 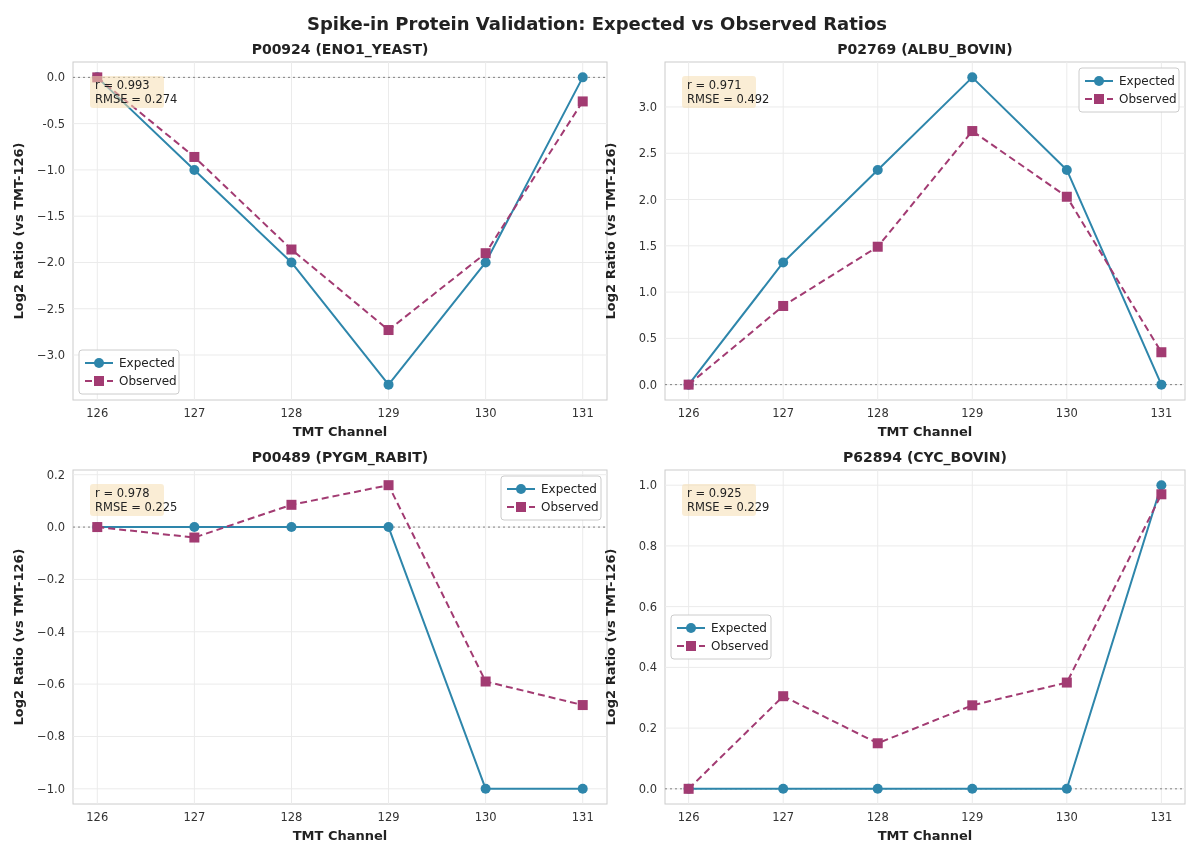 I want to click on annotation: r = 0.925 RMSE = 0.229, so click(x=728, y=500).